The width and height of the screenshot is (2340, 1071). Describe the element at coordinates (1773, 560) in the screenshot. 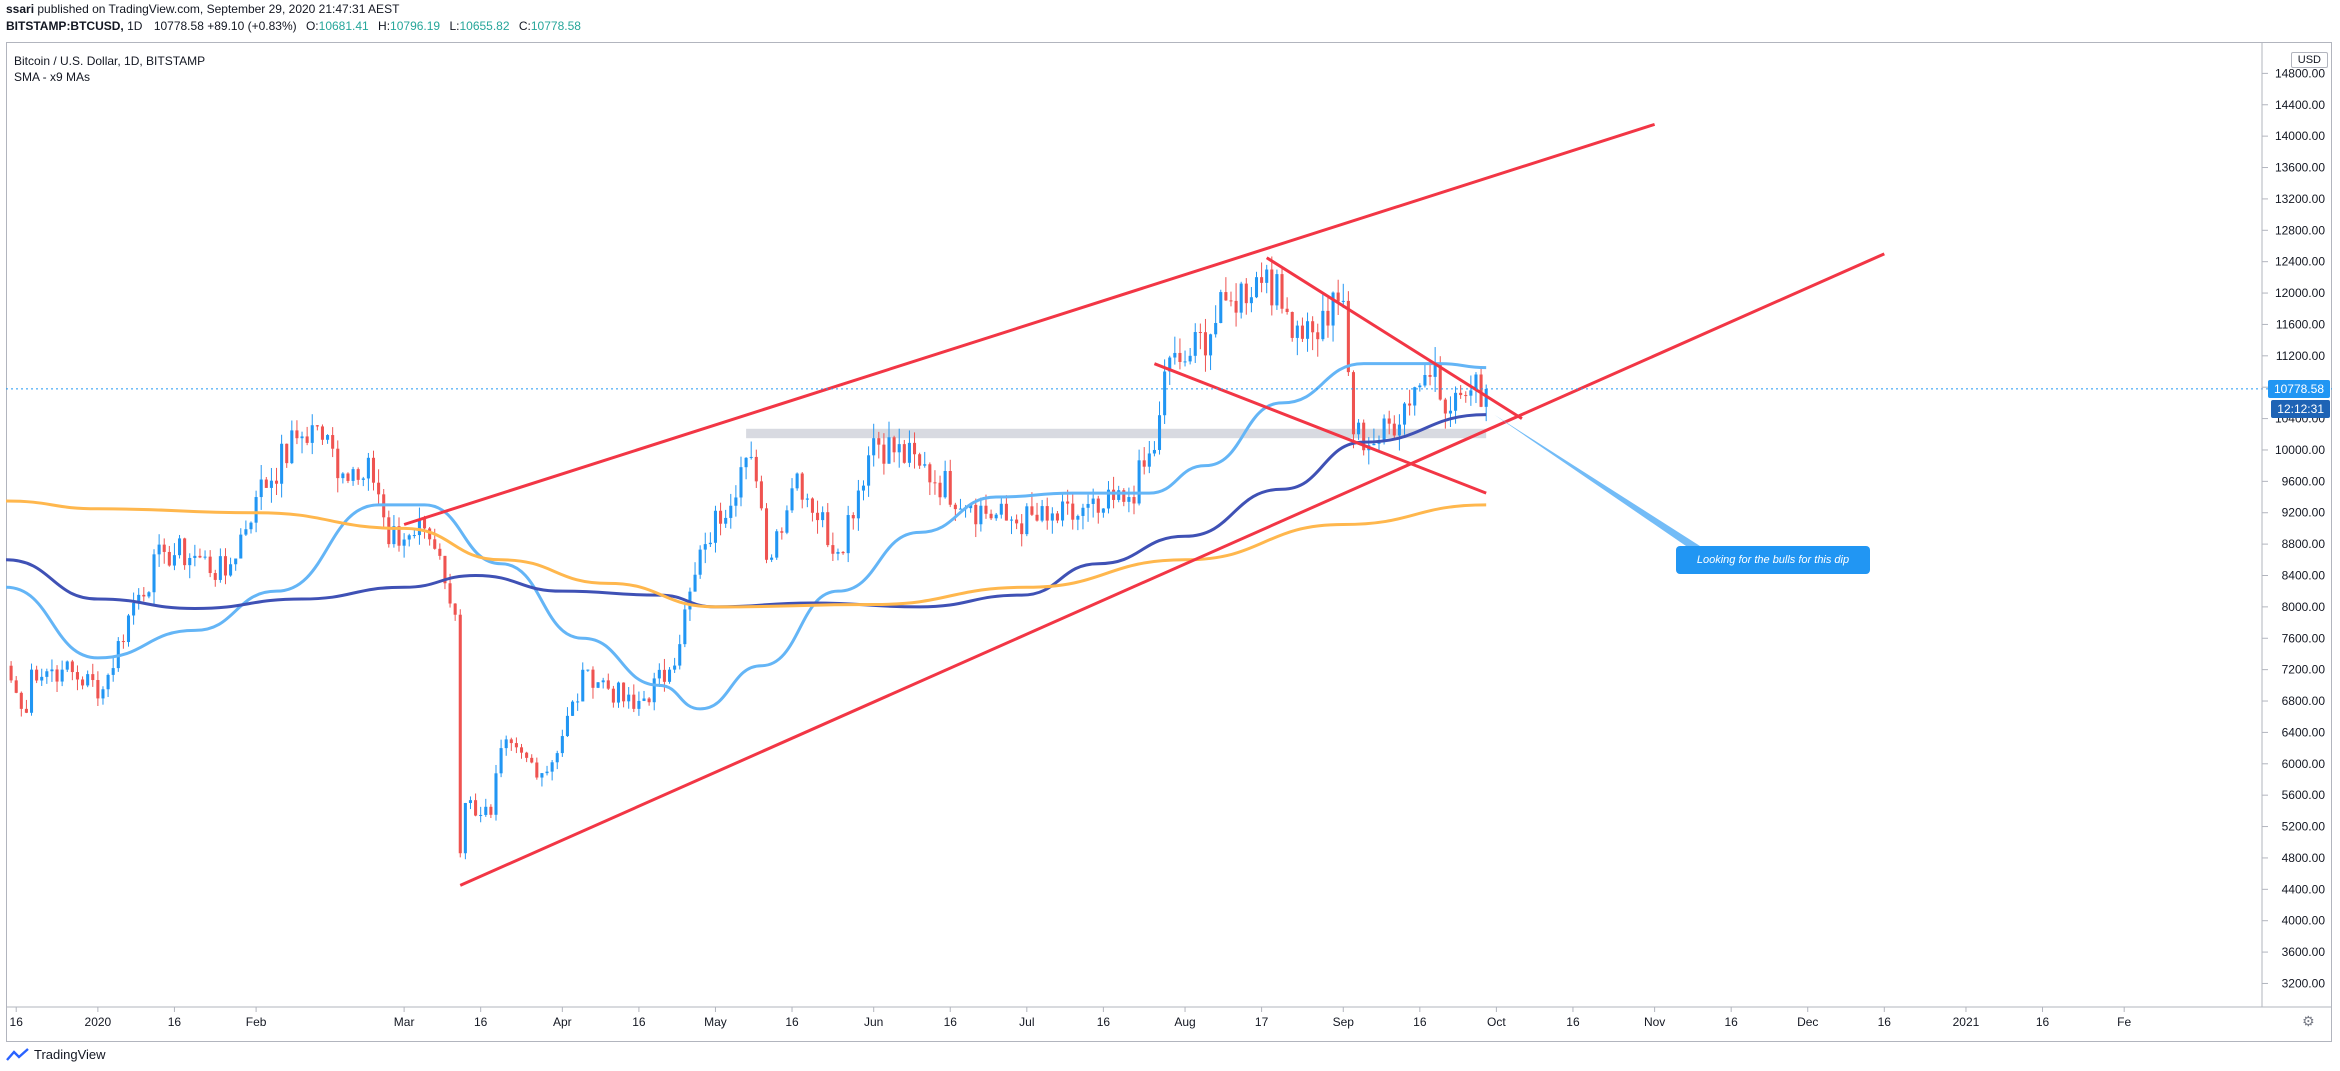

I see `annotation-callout: Looking for the bulls for this dip` at that location.